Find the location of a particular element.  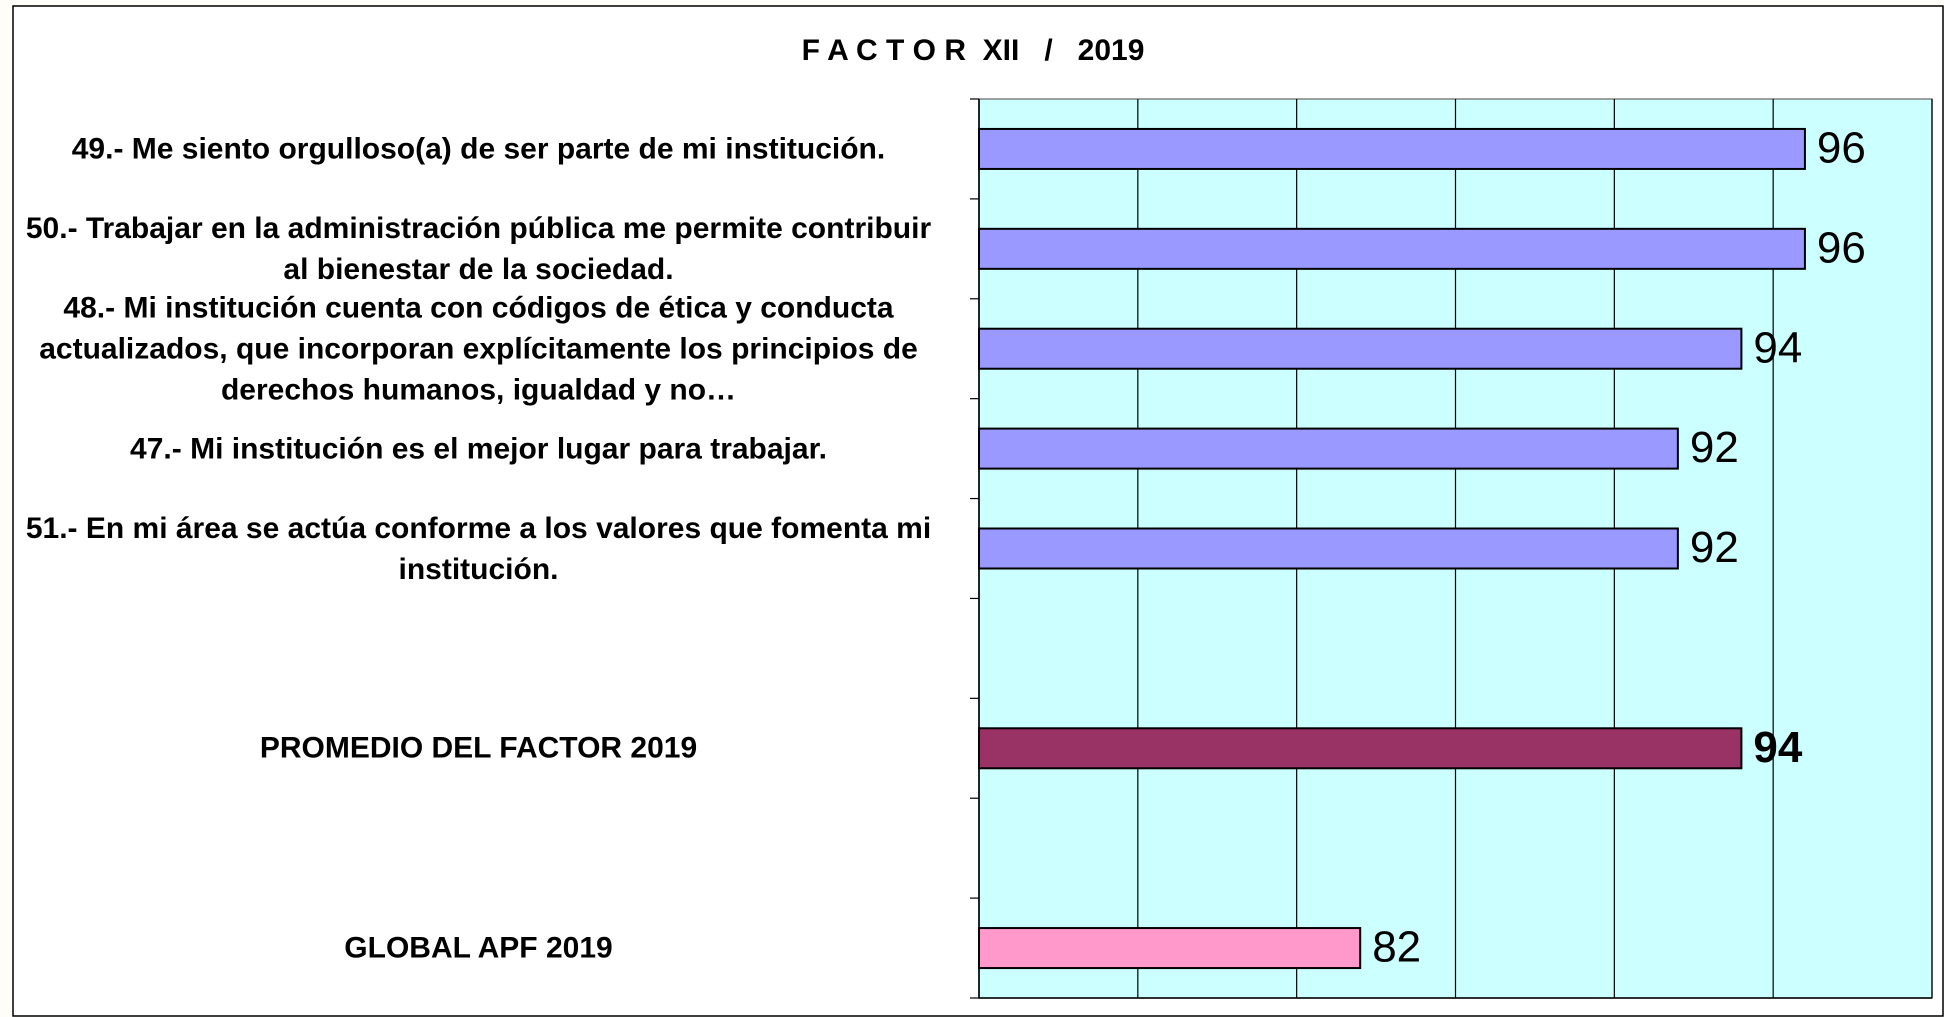

y-tick-label: PROMEDIO DEL FACTOR 2019 is located at coordinates (478, 748).